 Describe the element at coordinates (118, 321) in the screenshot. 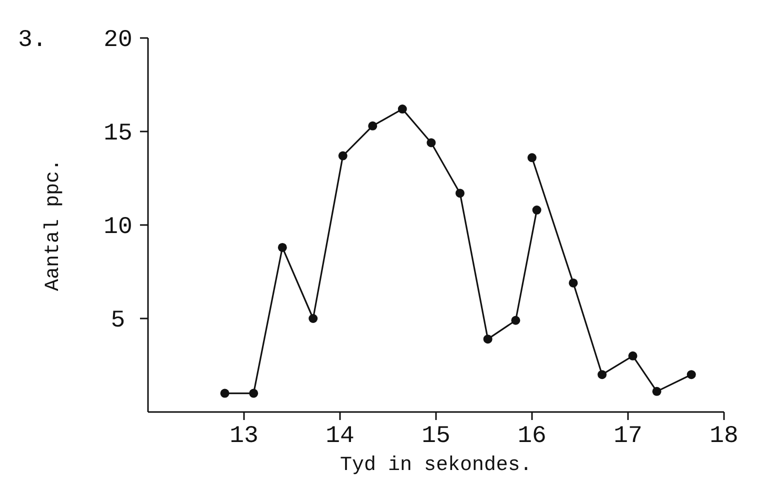

I see `y-tick-label: 5` at that location.